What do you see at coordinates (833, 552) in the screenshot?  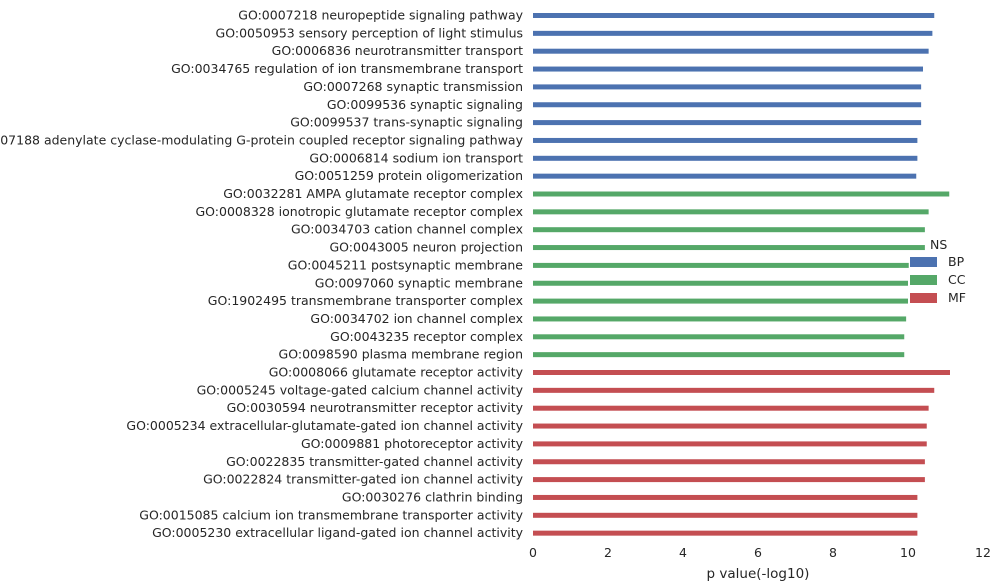 I see `x-tick-label: 8` at bounding box center [833, 552].